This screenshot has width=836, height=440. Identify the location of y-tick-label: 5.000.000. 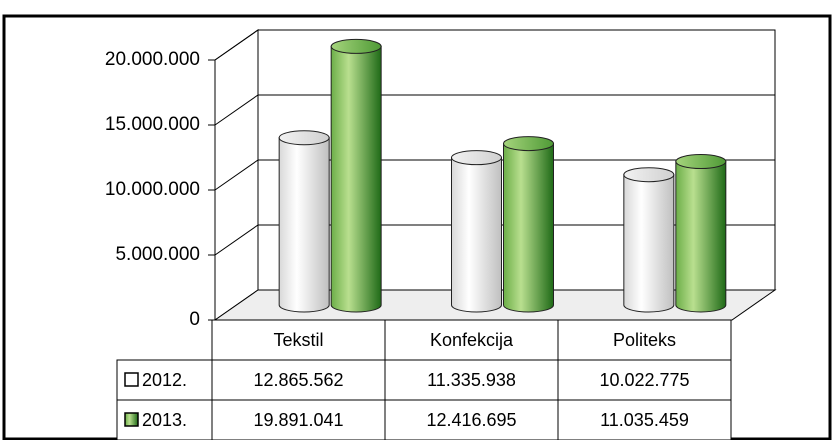
(157, 254).